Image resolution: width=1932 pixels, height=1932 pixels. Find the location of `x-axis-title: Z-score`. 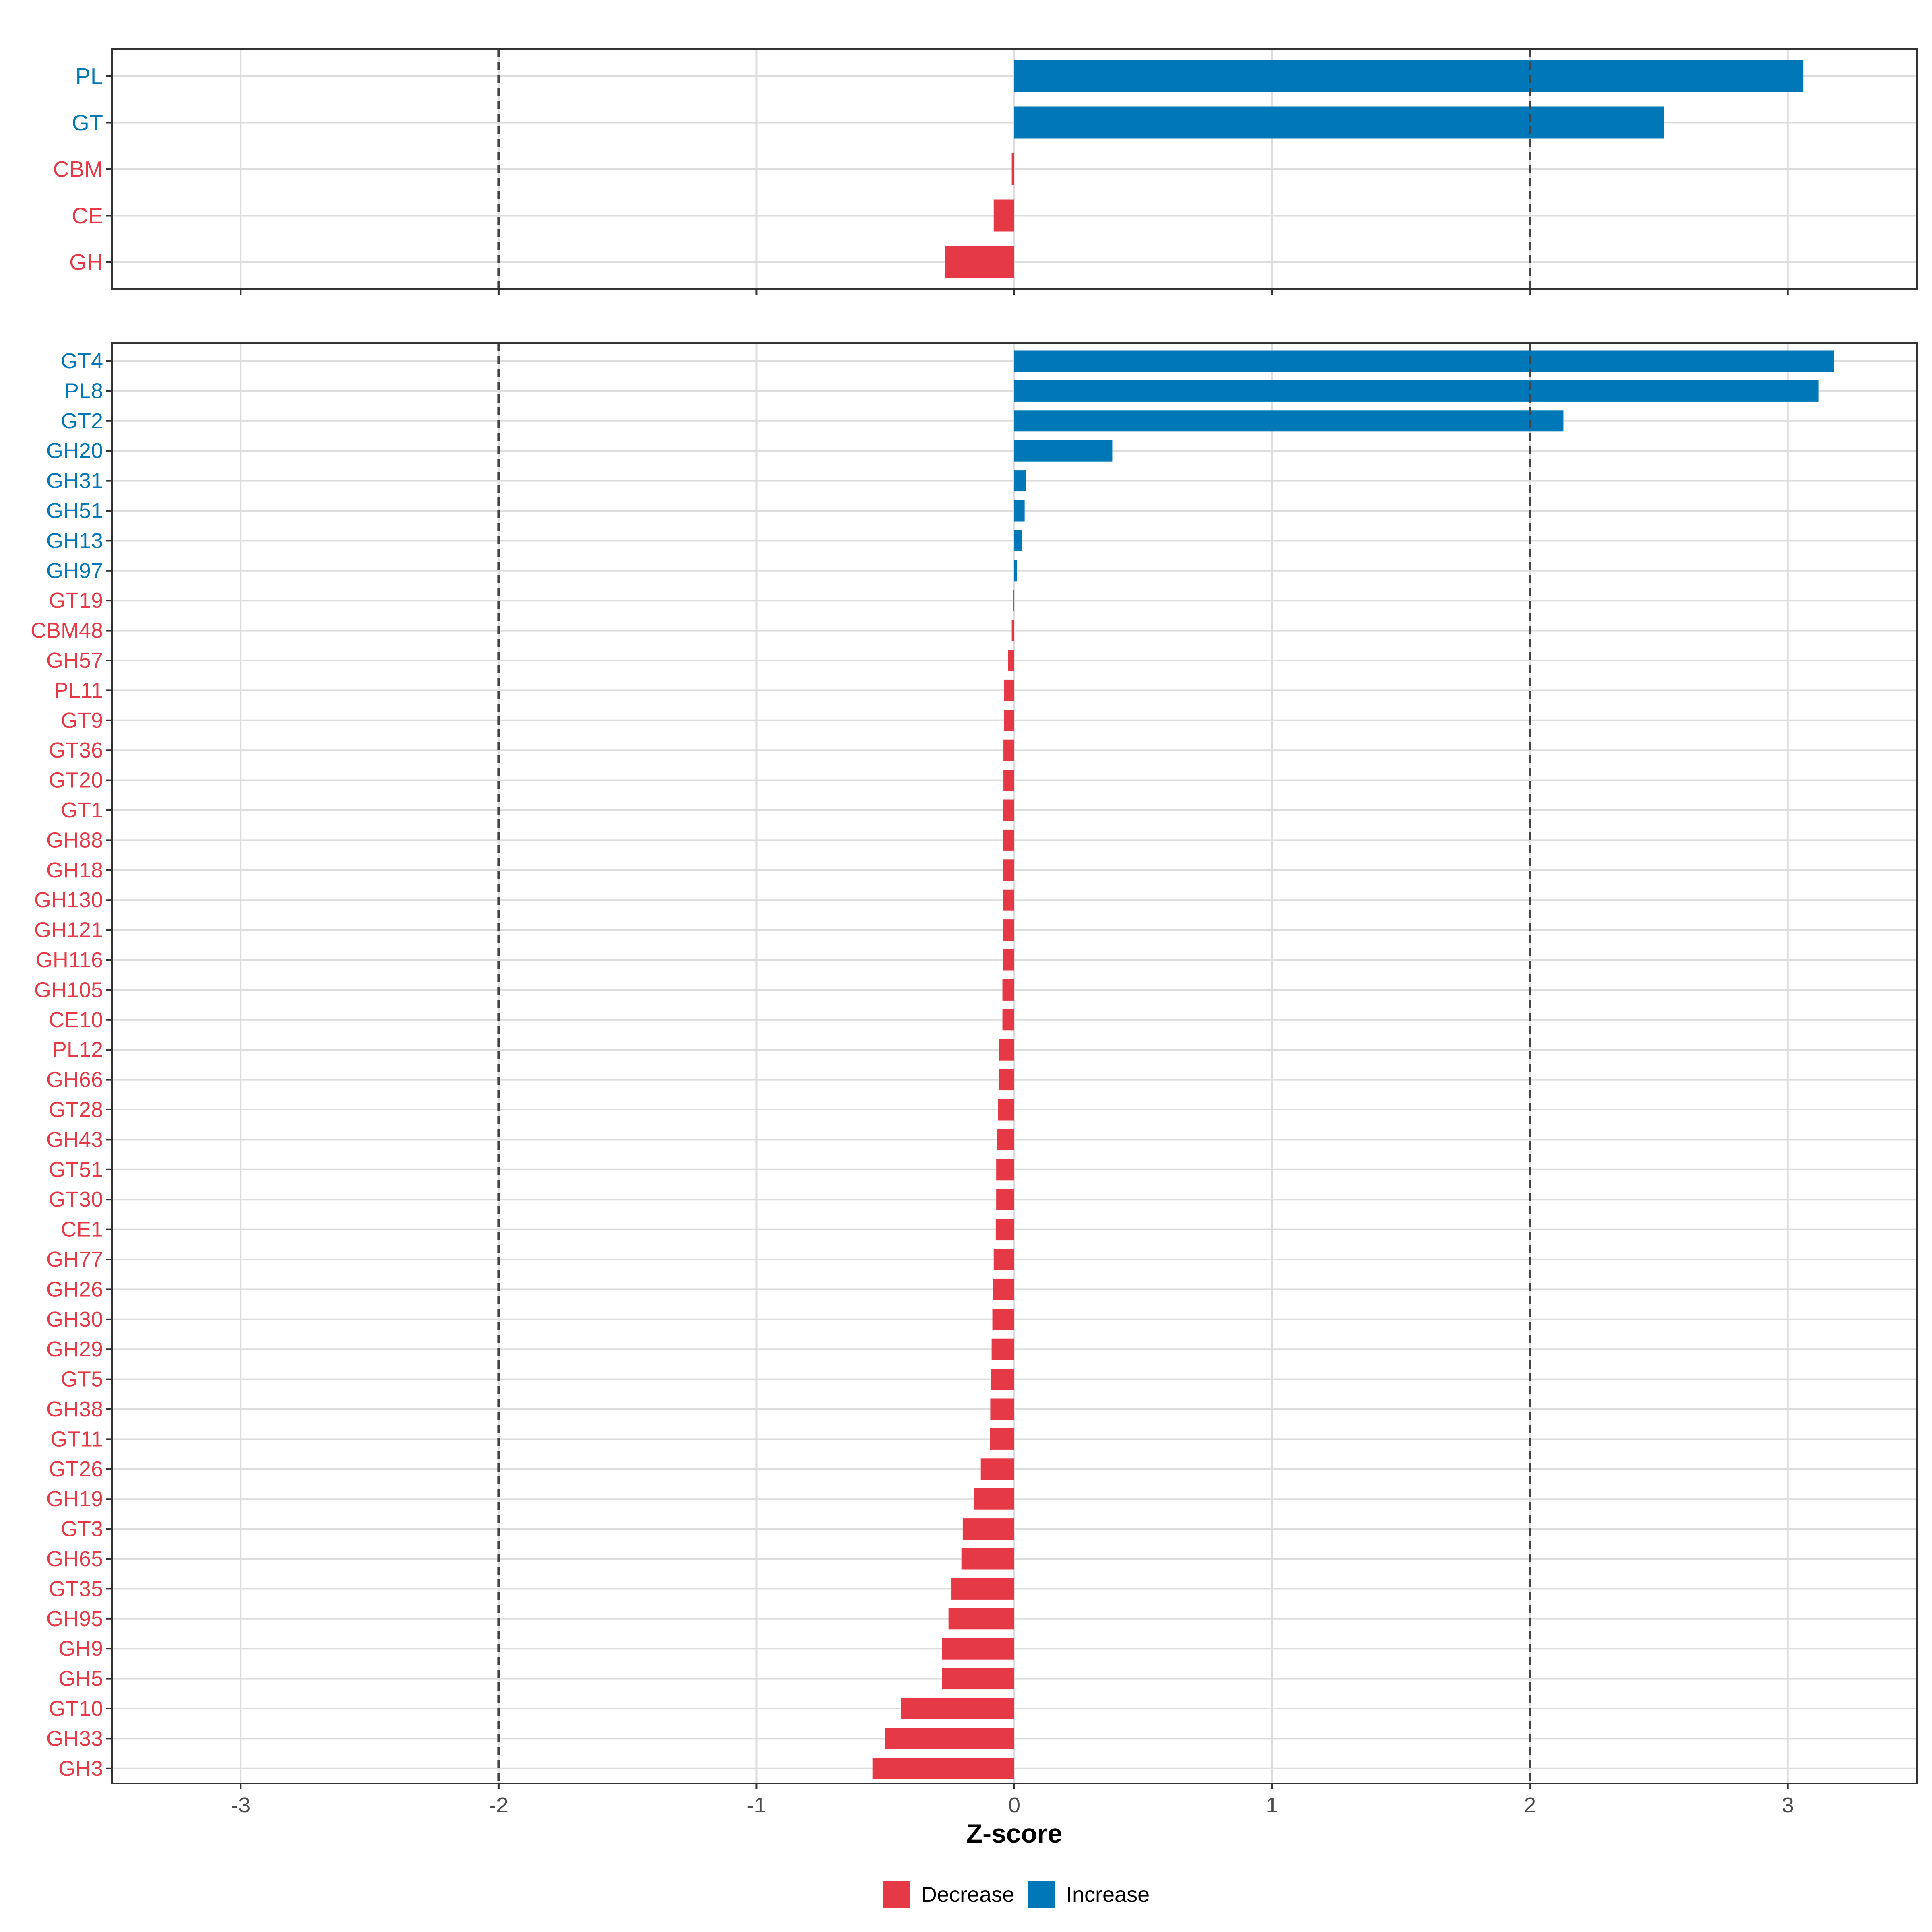

x-axis-title: Z-score is located at coordinates (1014, 1833).